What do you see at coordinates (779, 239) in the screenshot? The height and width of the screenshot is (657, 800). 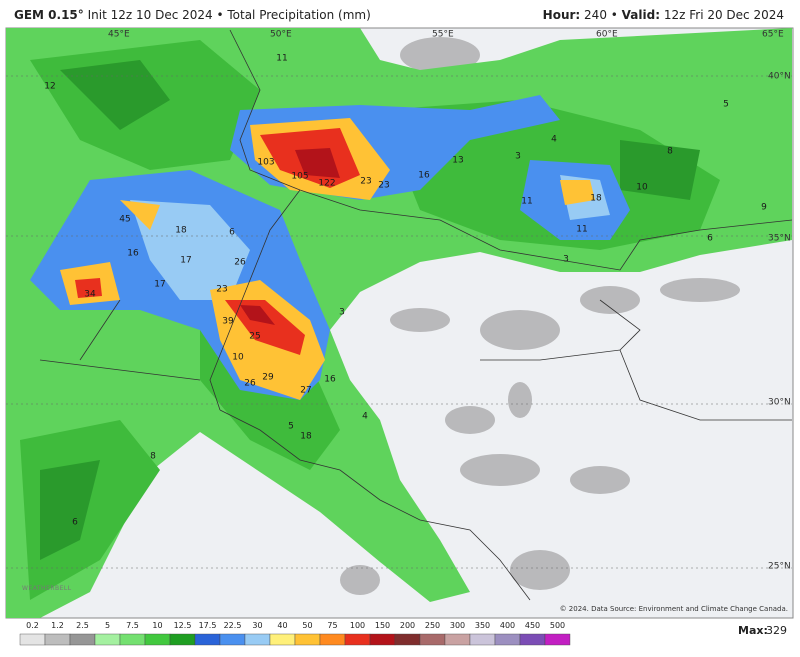 I see `lat-label: 35°N` at bounding box center [779, 239].